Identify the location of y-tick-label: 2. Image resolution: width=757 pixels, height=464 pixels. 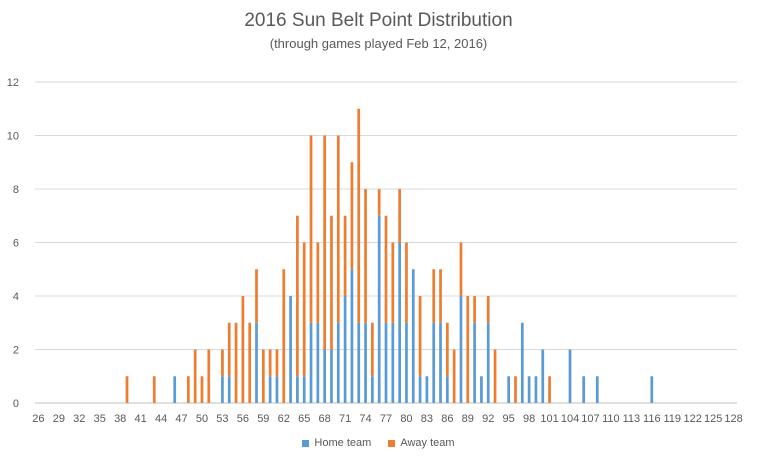
(16, 351).